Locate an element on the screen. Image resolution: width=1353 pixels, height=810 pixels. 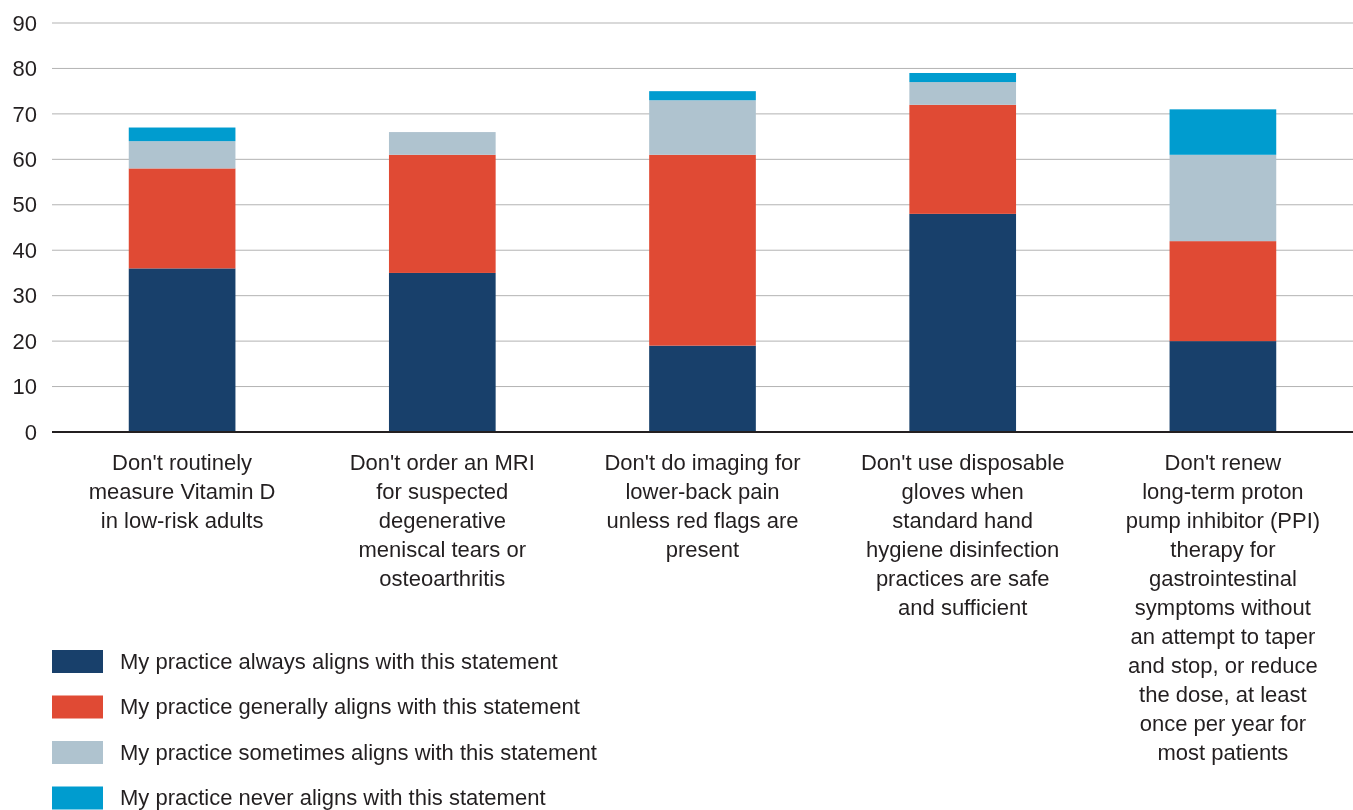
x-tick-label: Don't do imaging for lower-back pain unless red flags are present is located at coordinates (702, 506).